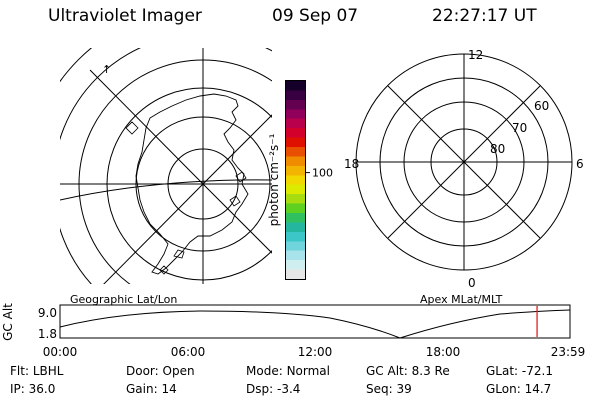 This screenshot has height=400, width=600. Describe the element at coordinates (464, 162) in the screenshot. I see `polar-mlt-line` at that location.